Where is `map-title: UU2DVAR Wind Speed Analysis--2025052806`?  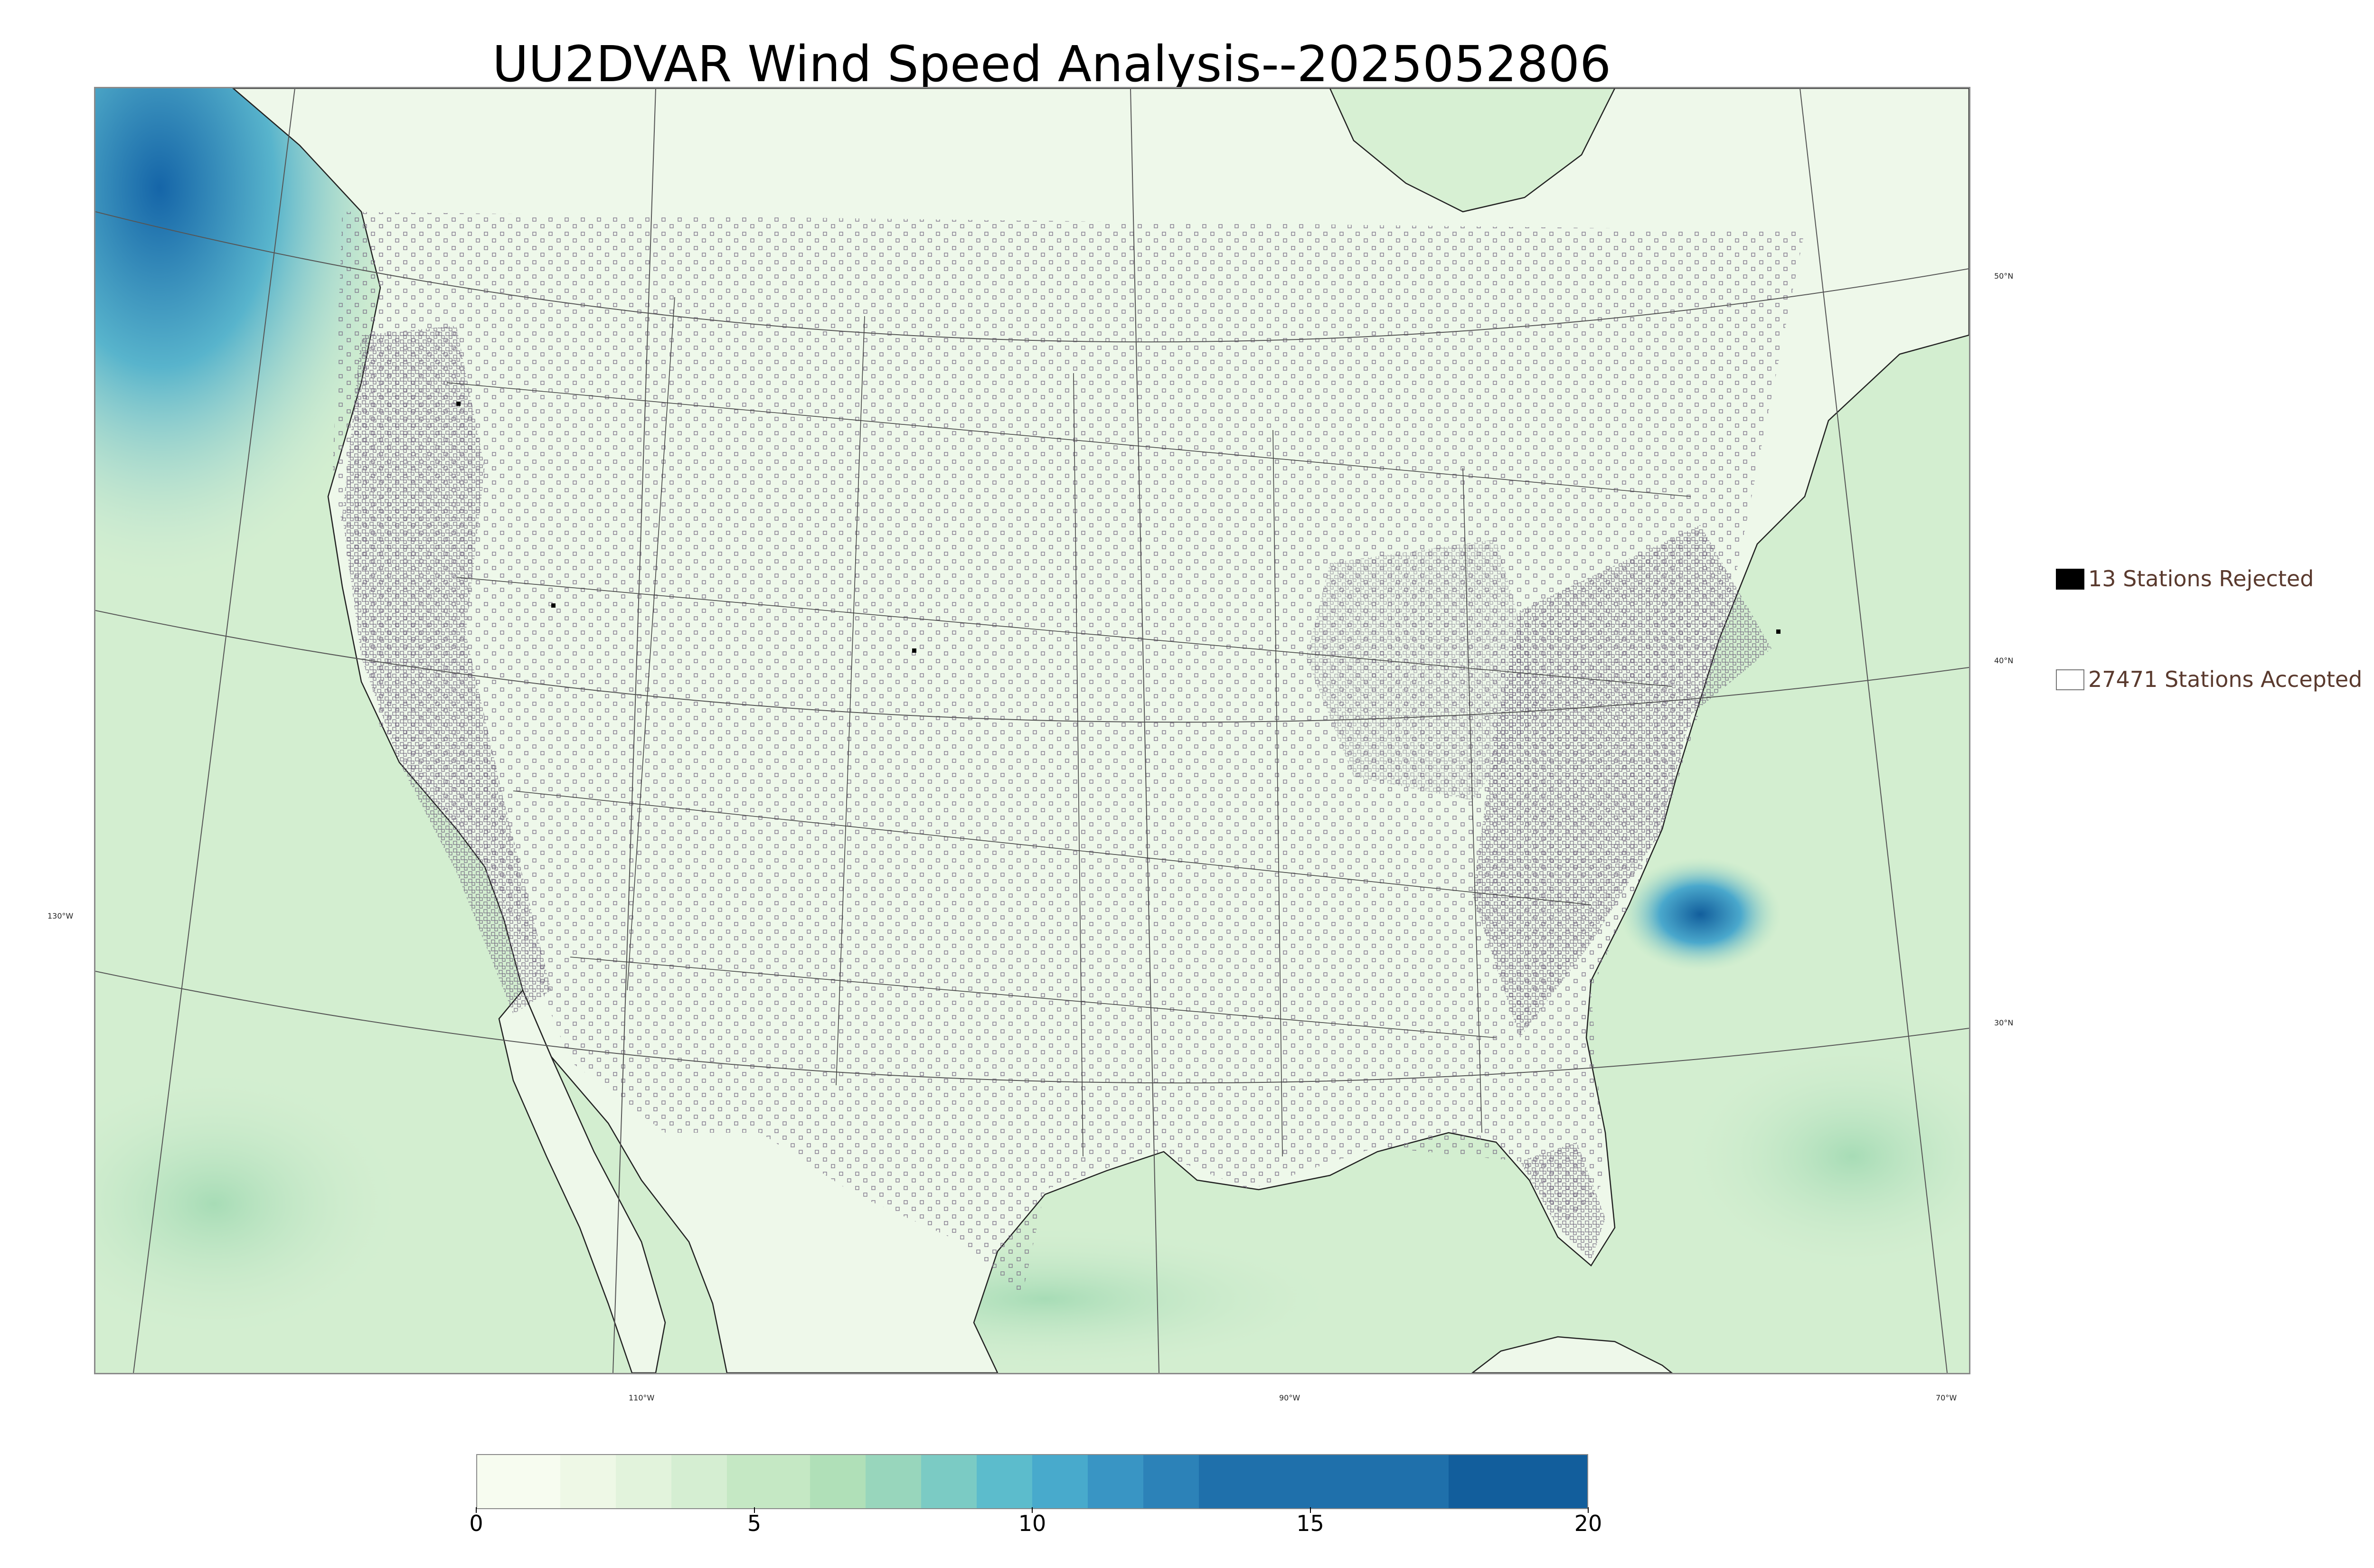 map-title: UU2DVAR Wind Speed Analysis--2025052806 is located at coordinates (1051, 64).